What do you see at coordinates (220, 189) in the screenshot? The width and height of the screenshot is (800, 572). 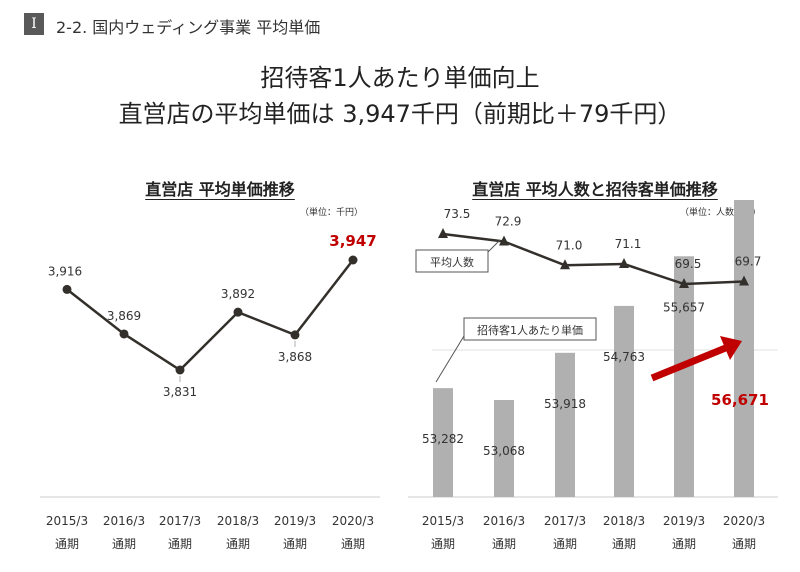 I see `left-chart-title: 直営店 平均単価推移` at bounding box center [220, 189].